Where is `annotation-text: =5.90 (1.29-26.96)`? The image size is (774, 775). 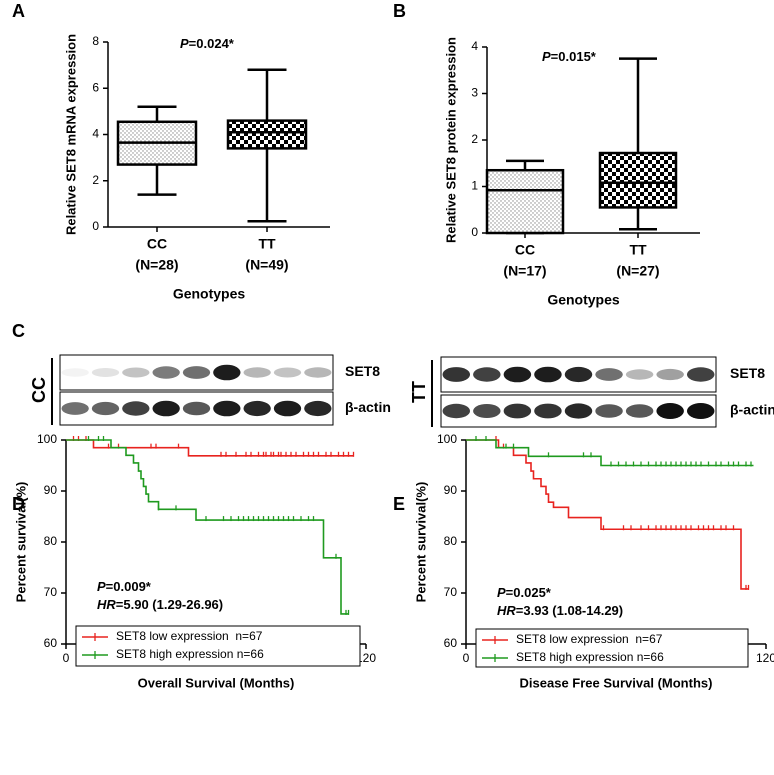 annotation-text: =5.90 (1.29-26.96) is located at coordinates (169, 604).